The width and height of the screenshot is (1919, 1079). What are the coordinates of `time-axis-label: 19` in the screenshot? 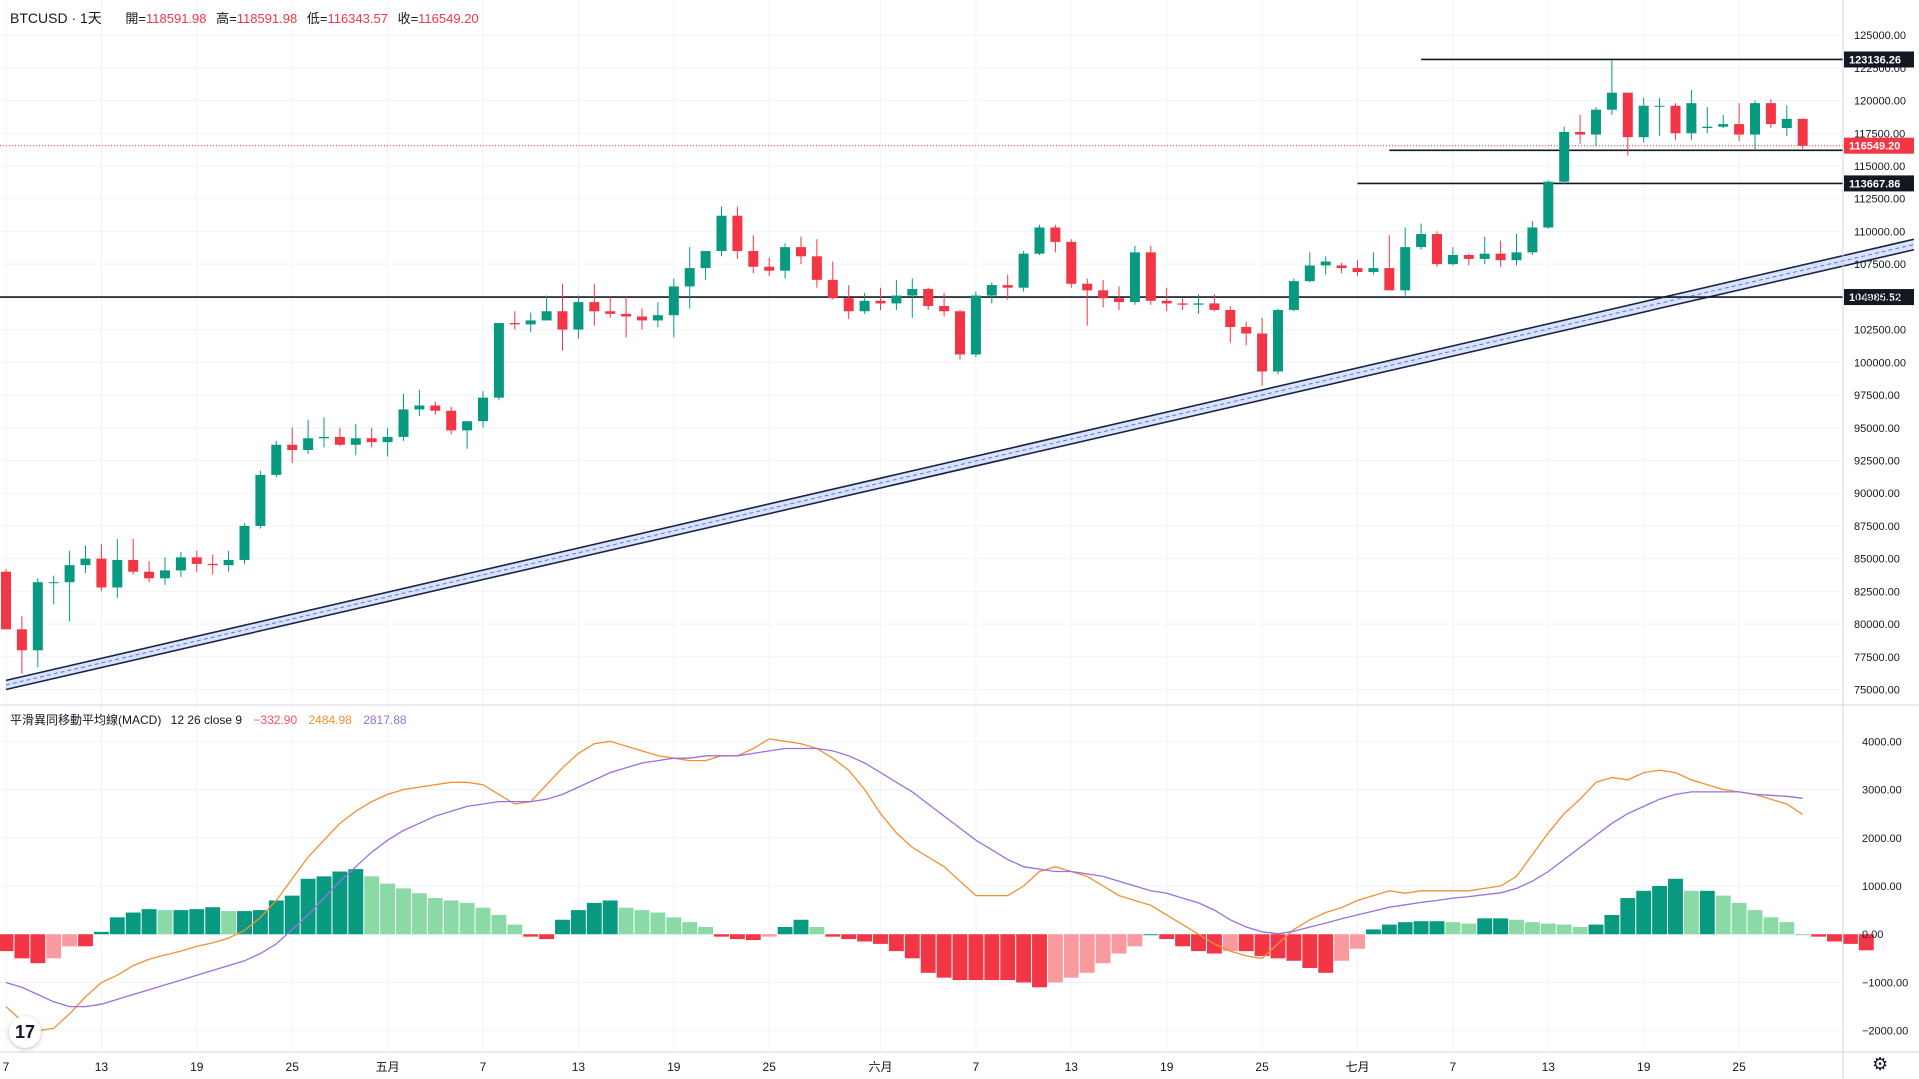 It's located at (197, 1067).